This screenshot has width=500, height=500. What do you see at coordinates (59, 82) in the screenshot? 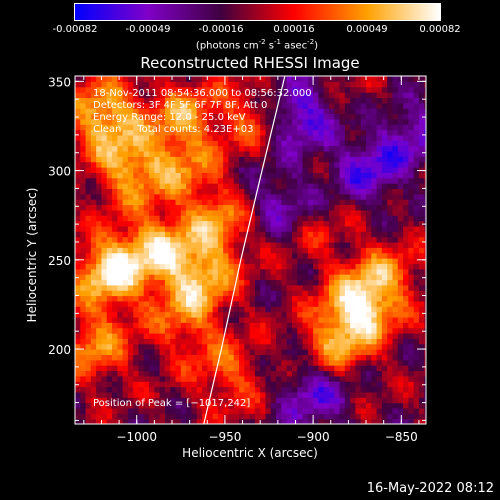
I see `y-tick-label: 350` at bounding box center [59, 82].